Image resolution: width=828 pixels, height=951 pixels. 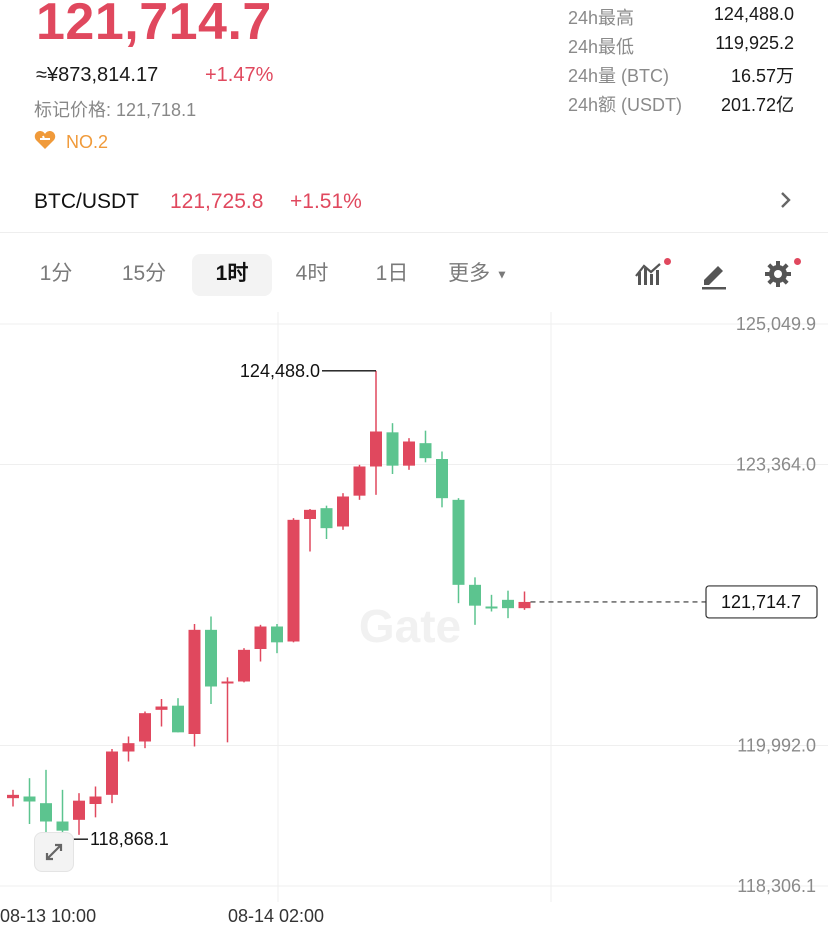 I want to click on y-axis: 125,049.9 123,364.0 119,992.0 118,306.1, so click(x=776, y=605).